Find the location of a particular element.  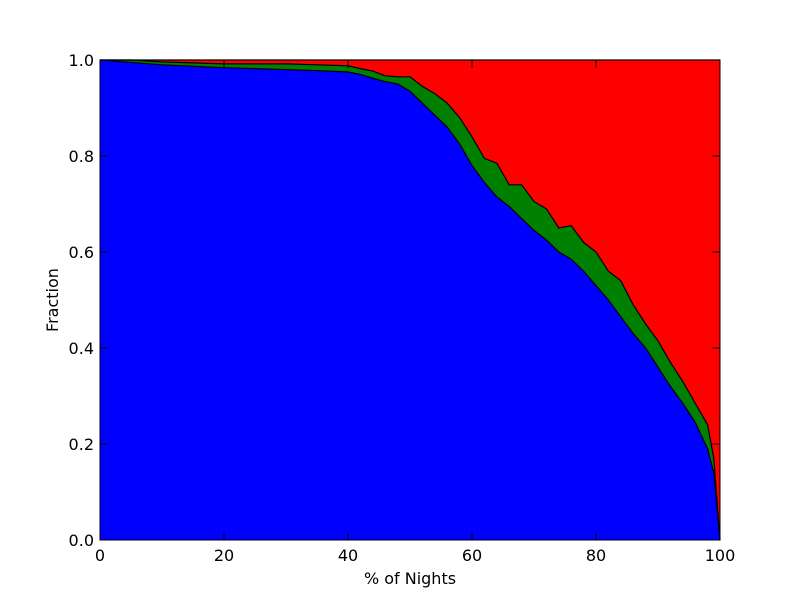

y-tick-label: 0.2 is located at coordinates (81, 444).